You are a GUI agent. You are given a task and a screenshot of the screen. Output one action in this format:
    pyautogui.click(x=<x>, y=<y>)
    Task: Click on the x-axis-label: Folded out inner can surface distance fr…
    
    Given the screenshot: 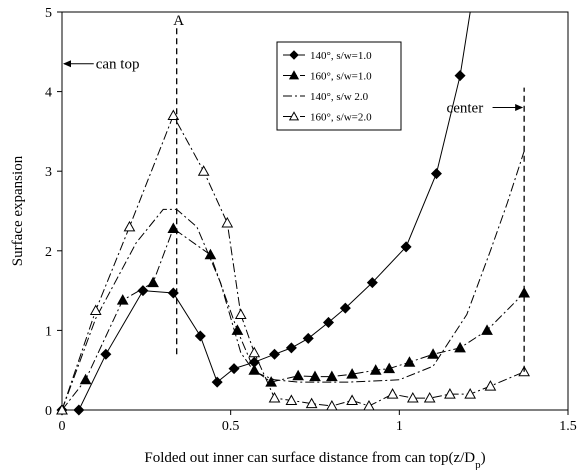 What is the action you would take?
    pyautogui.click(x=314, y=460)
    